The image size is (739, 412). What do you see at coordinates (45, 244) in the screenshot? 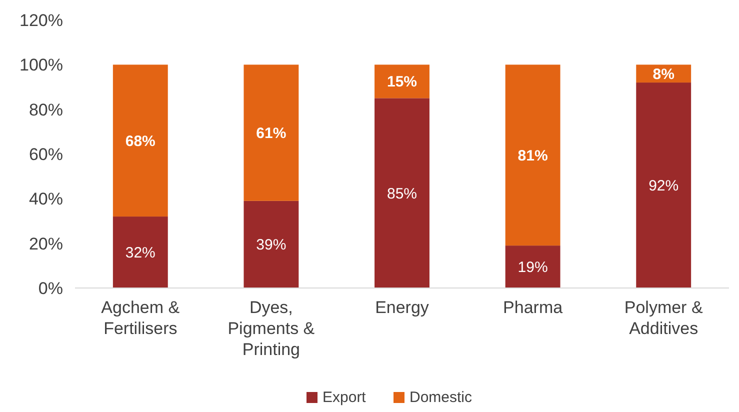
I see `y-tick-label: 20%` at bounding box center [45, 244].